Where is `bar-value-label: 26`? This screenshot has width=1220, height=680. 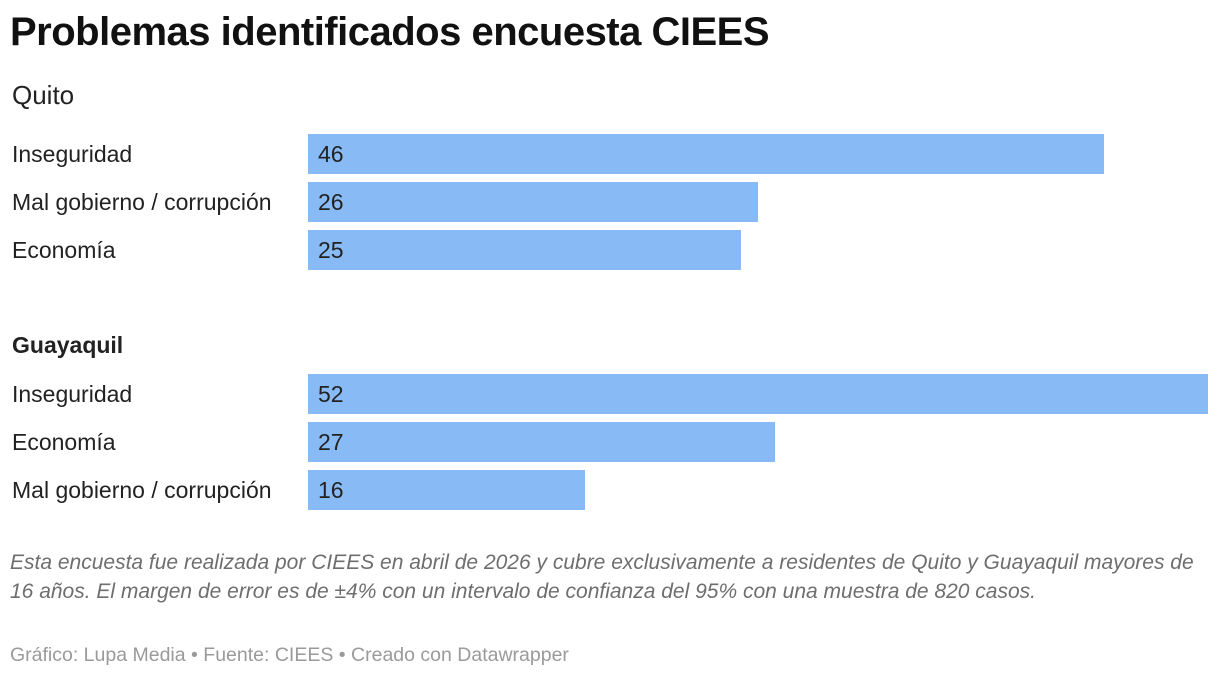
bar-value-label: 26 is located at coordinates (331, 202).